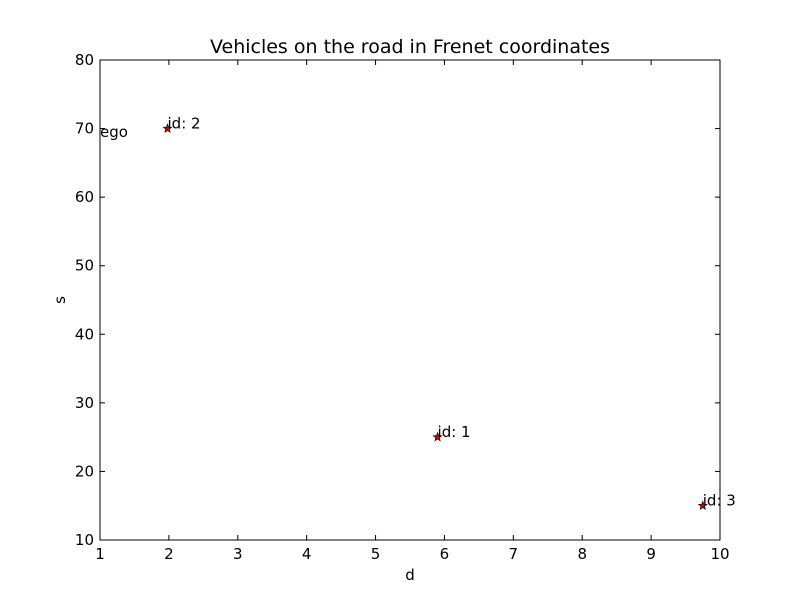 Image resolution: width=800 pixels, height=600 pixels. I want to click on x-tick-label-1: 2, so click(169, 554).